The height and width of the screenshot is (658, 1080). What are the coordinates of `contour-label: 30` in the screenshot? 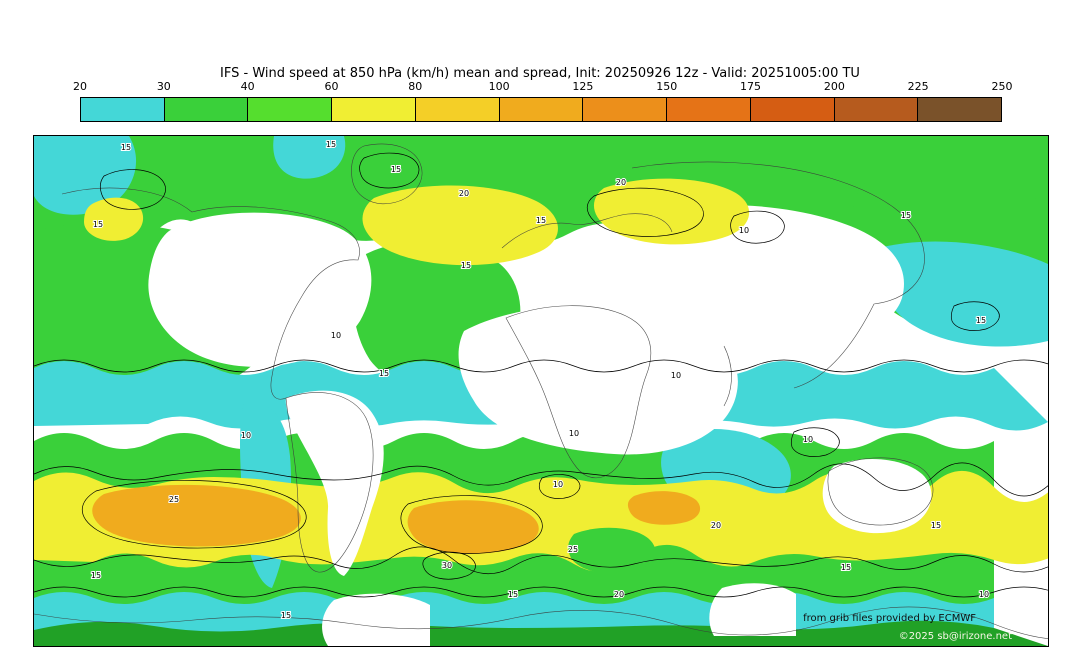 It's located at (447, 565).